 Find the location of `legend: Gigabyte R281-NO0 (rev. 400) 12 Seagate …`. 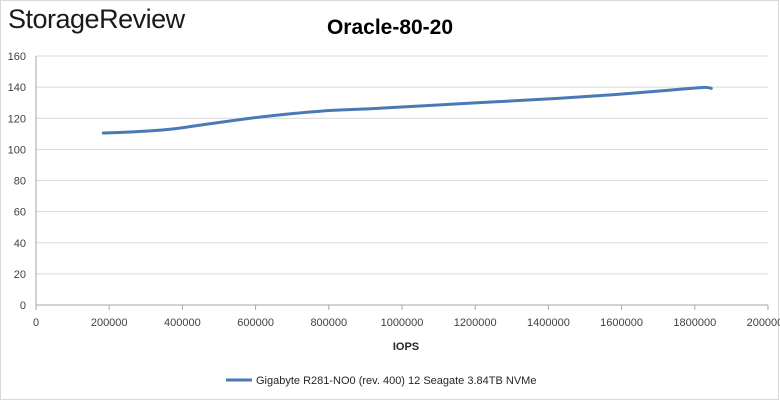

legend: Gigabyte R281-NO0 (rev. 400) 12 Seagate … is located at coordinates (381, 381).